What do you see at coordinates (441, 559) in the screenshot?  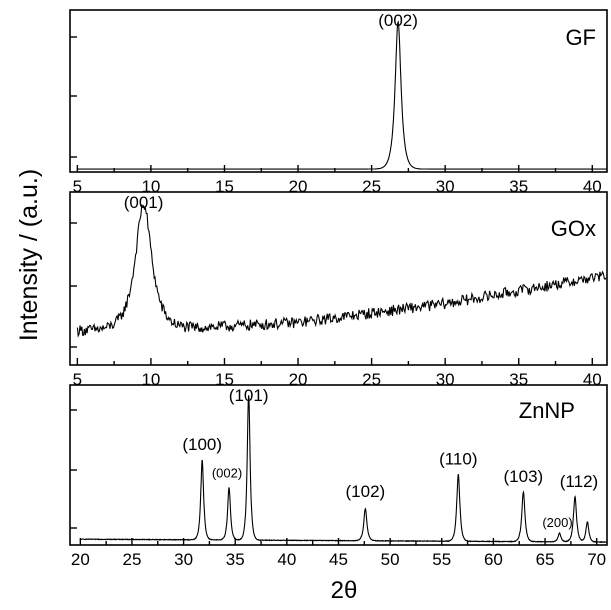 I see `x-tick-label: 55` at bounding box center [441, 559].